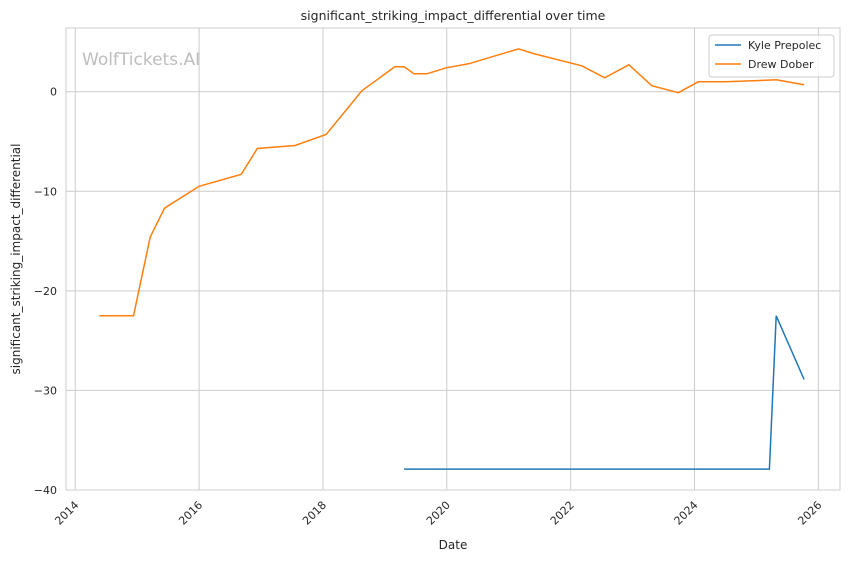 This screenshot has height=561, width=850. Describe the element at coordinates (314, 513) in the screenshot. I see `x-tick-label: 2018` at that location.